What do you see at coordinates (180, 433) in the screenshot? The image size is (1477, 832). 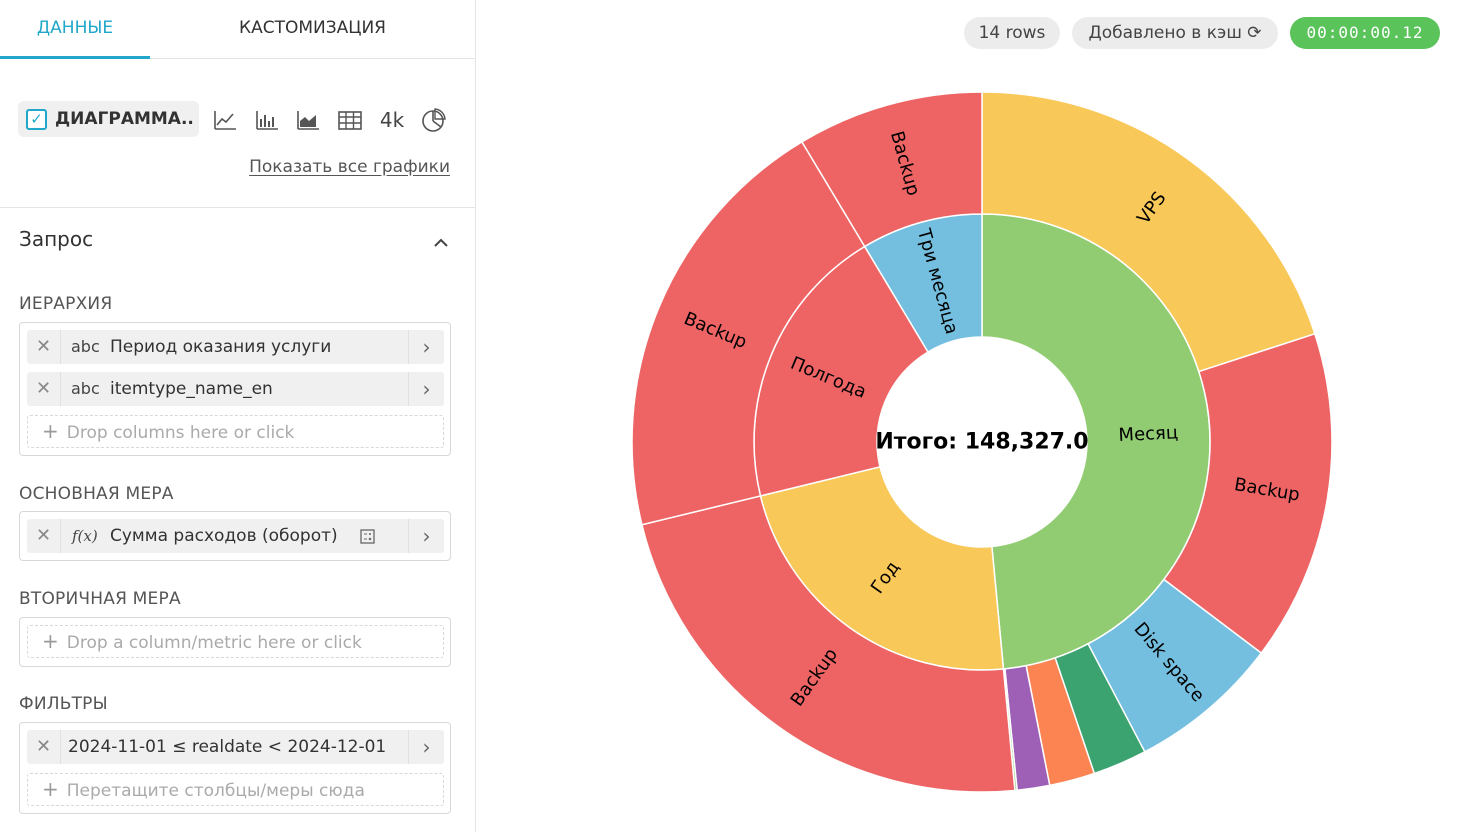 I see `drop-zone-label: Drop columns here or click` at bounding box center [180, 433].